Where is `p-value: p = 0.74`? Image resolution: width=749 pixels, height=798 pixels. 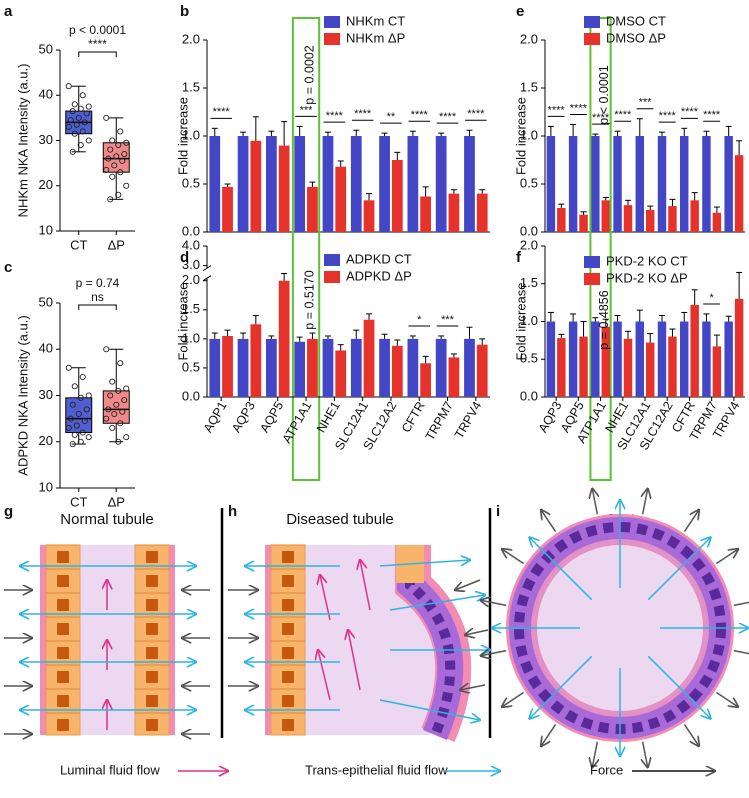 p-value: p = 0.74 is located at coordinates (98, 283).